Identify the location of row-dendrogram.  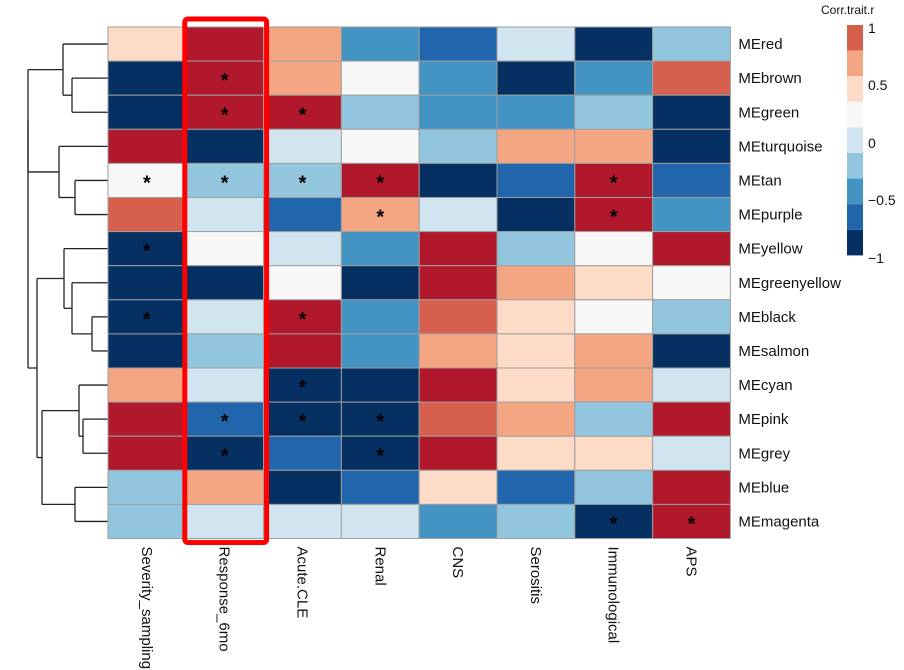
(67, 283).